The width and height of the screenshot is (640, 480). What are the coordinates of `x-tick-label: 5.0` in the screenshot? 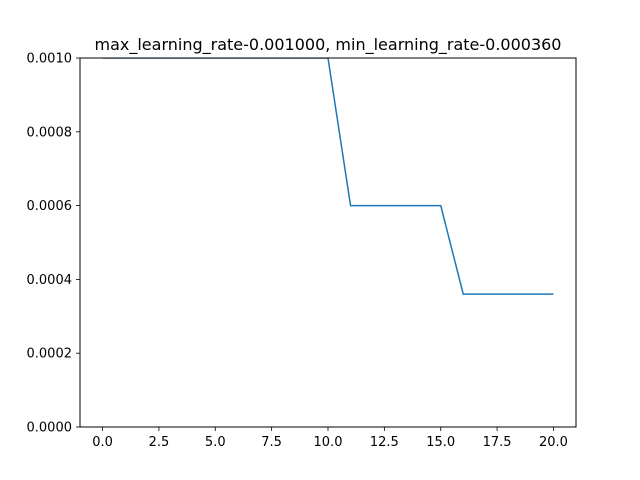 It's located at (215, 442).